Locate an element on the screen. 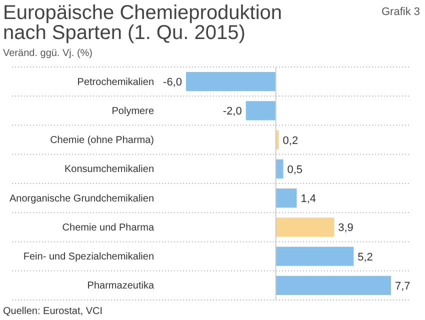  y-tick-label: Petrochemikalien is located at coordinates (115, 82).